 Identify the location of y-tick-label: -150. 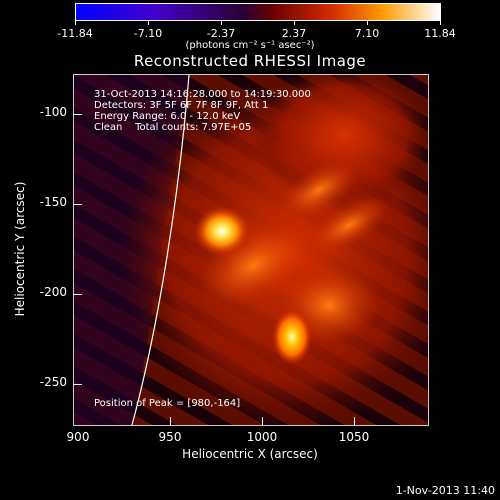
(53, 202).